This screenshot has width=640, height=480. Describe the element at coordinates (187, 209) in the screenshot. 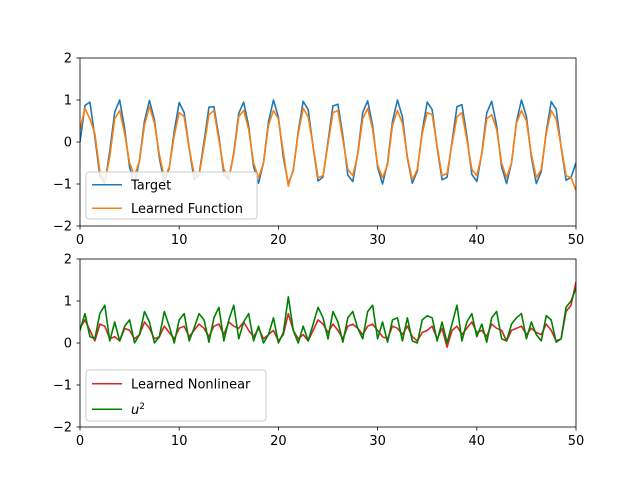

I see `legend-label: Learned Function` at that location.